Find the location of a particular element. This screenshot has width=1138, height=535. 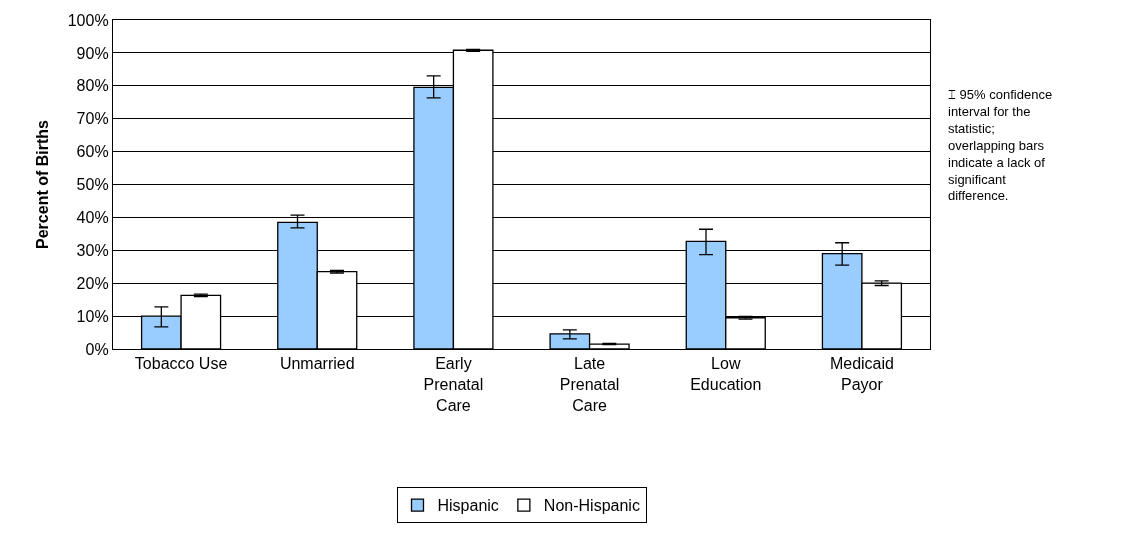

y-tick-label: 30% is located at coordinates (92, 250).